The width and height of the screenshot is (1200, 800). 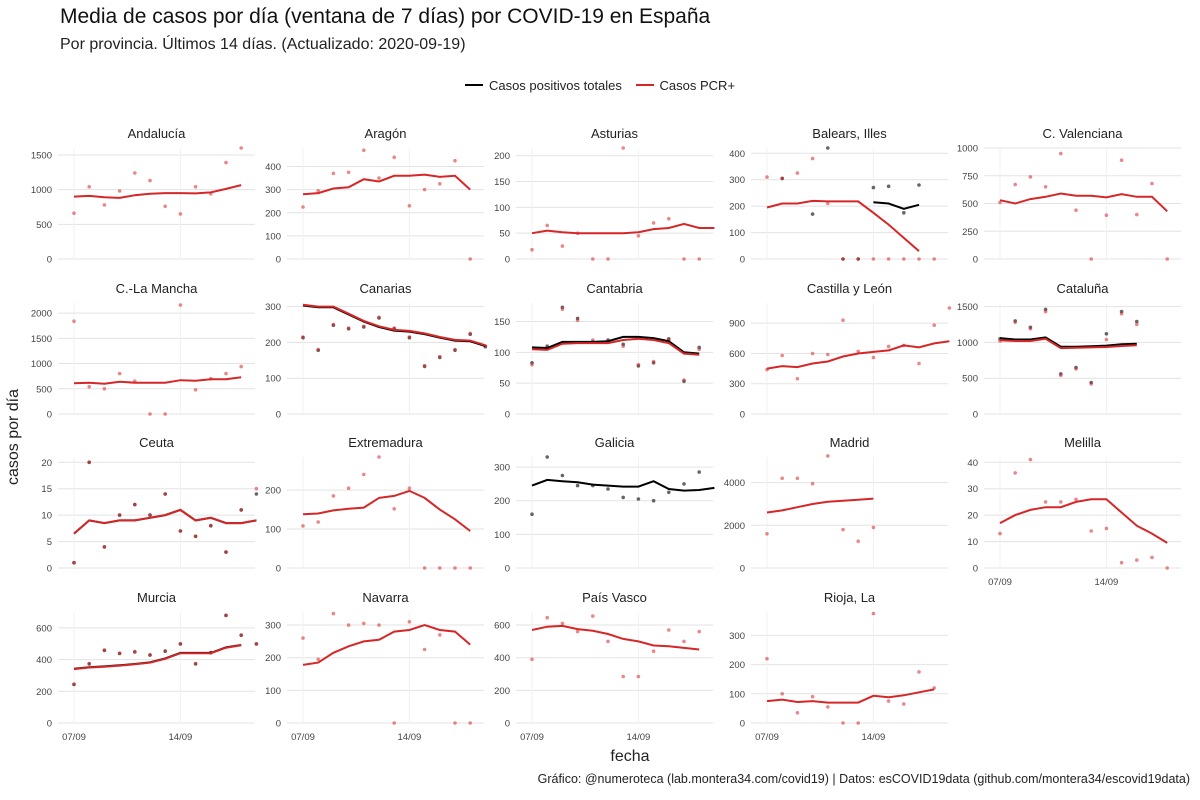 I want to click on pcr-line-andalucia, so click(x=157, y=191).